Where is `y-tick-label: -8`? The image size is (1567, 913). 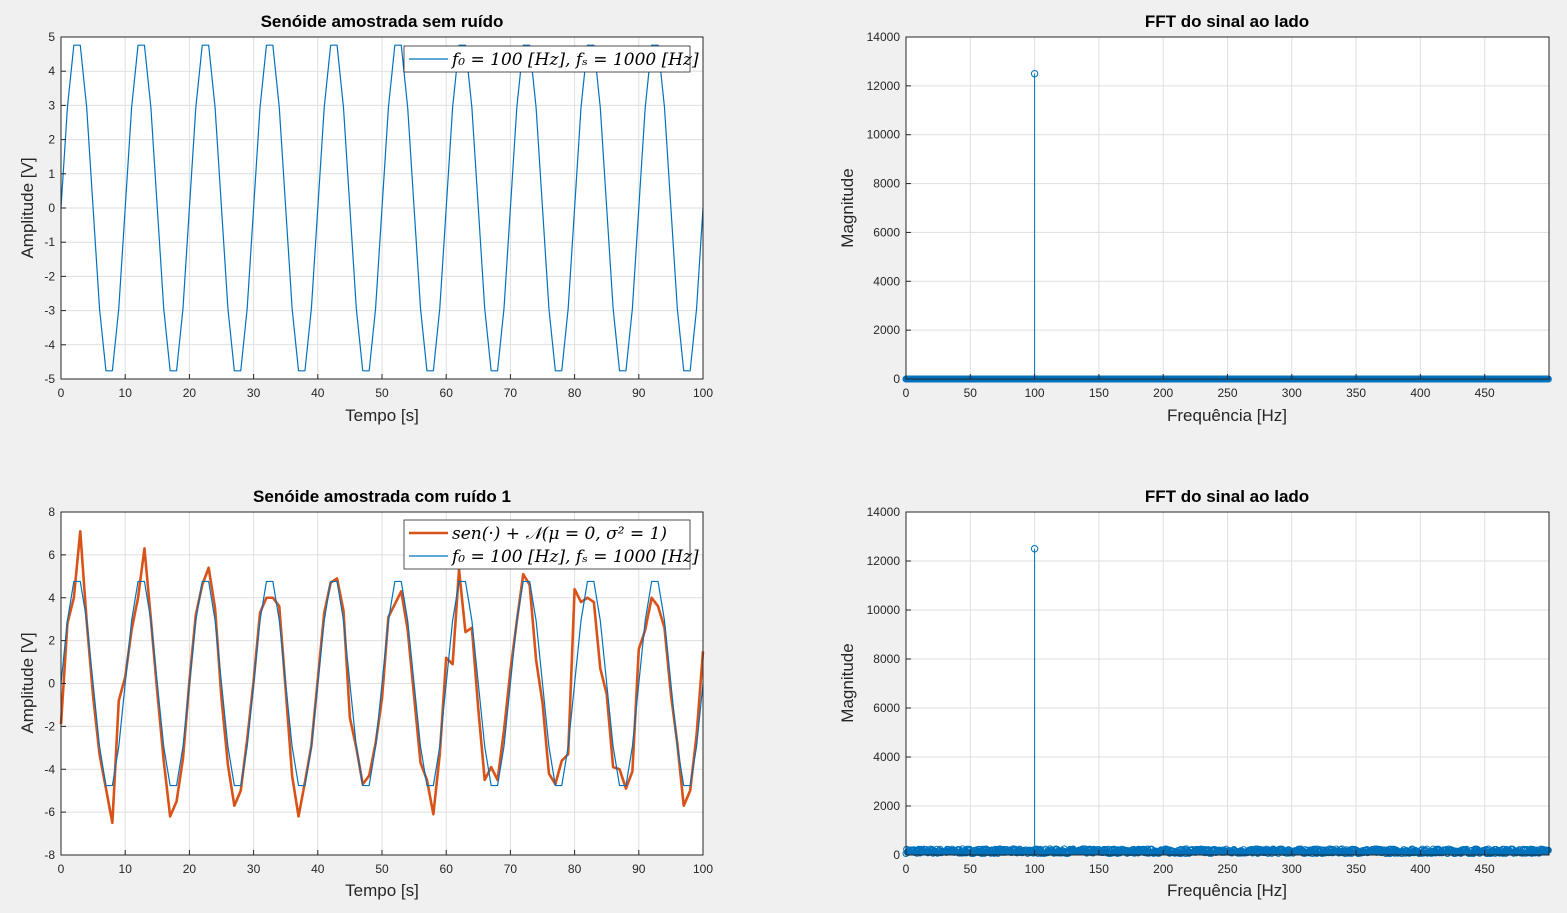
y-tick-label: -8 is located at coordinates (49, 855).